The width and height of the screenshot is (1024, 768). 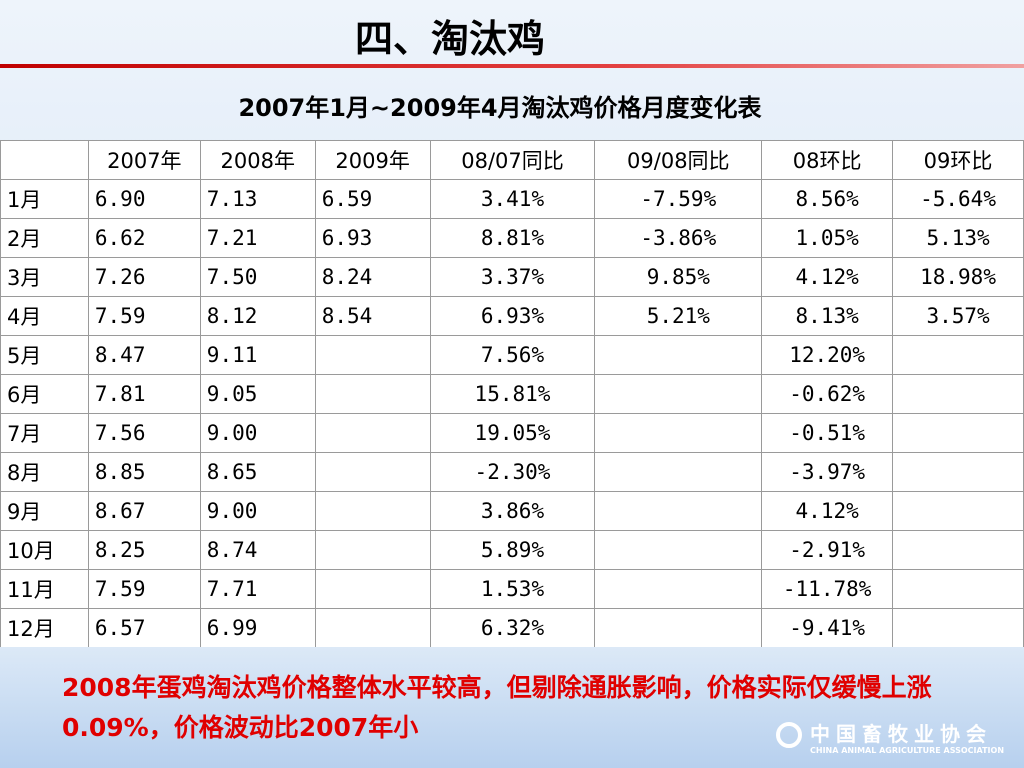 I want to click on value-cell: 6.57, so click(x=144, y=628).